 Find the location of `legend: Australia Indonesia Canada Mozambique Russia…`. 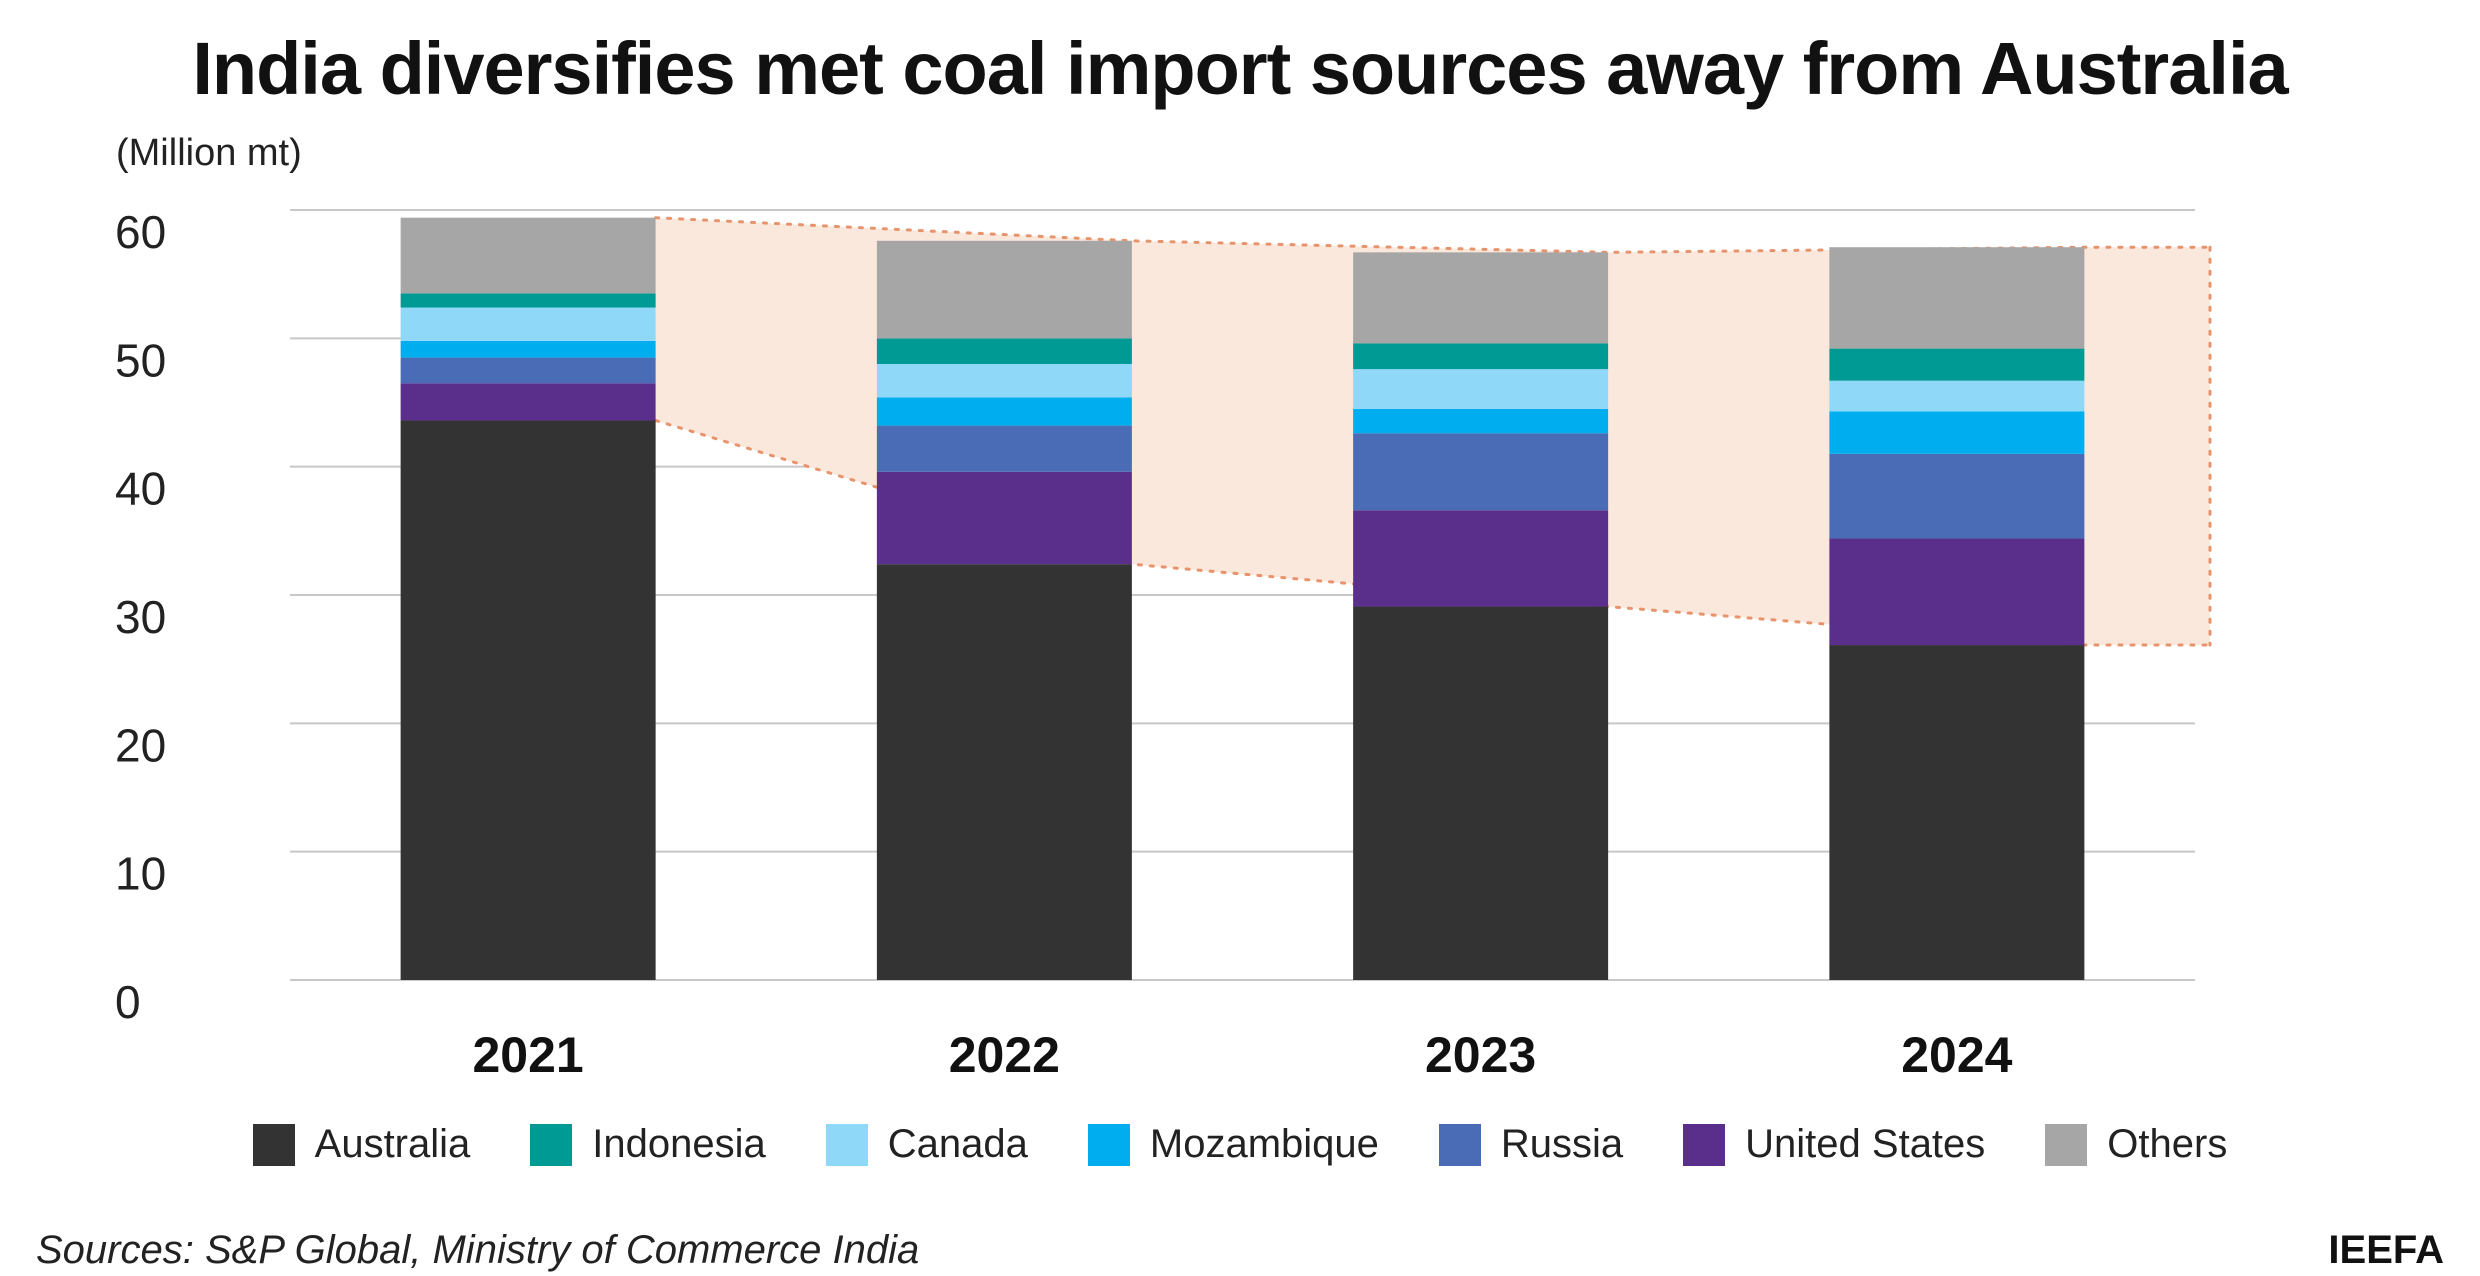

legend: Australia Indonesia Canada Mozambique Russia… is located at coordinates (1240, 1144).